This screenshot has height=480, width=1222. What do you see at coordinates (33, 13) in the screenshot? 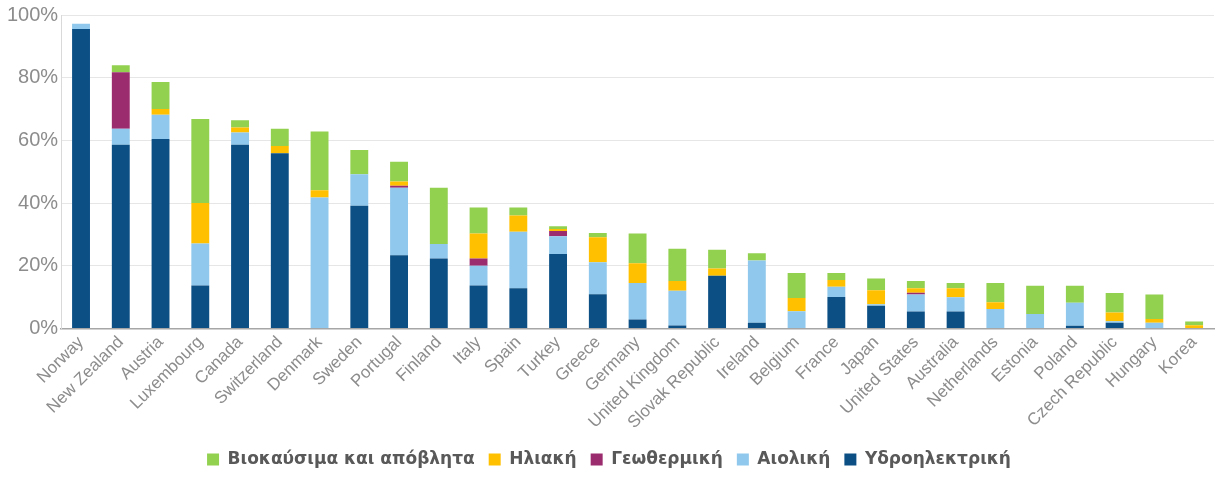
I see `y-tick-label: 100%` at bounding box center [33, 13].